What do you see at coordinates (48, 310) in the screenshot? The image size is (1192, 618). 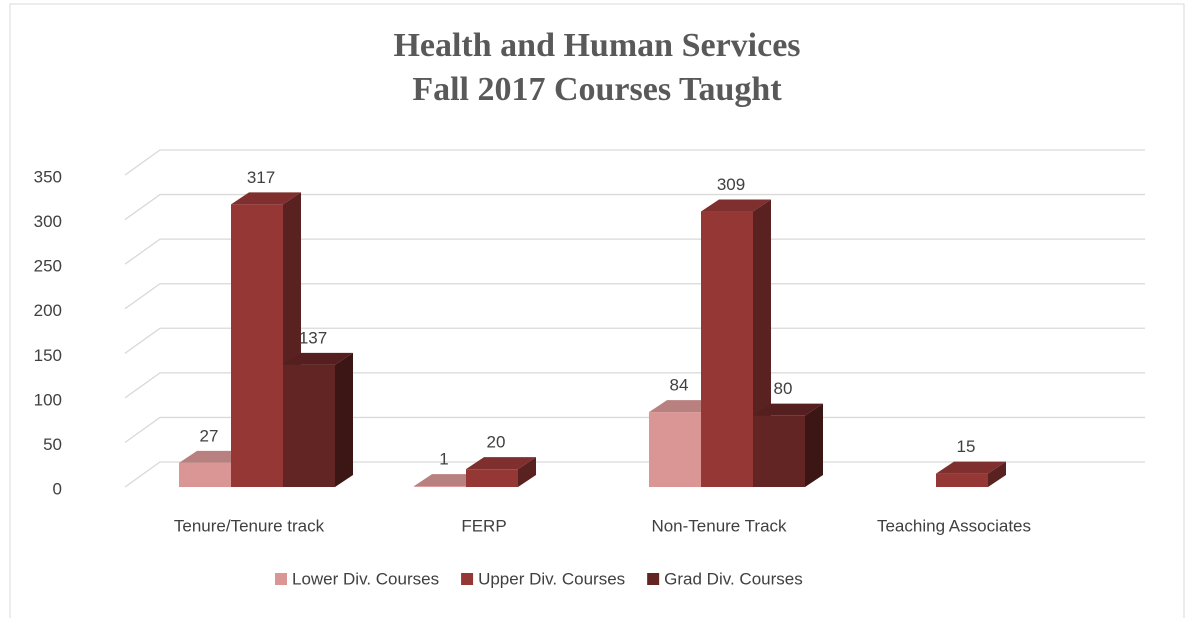 I see `y-tick-label: 200` at bounding box center [48, 310].